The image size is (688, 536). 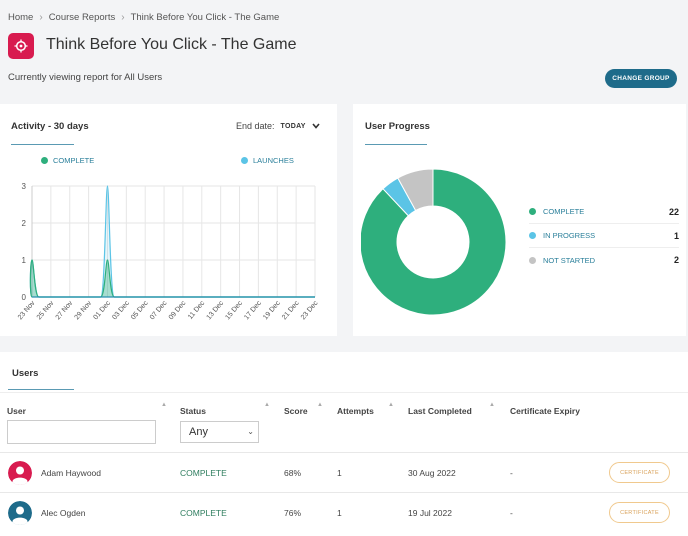 What do you see at coordinates (564, 211) in the screenshot?
I see `progress-legend-label: COMPLETE` at bounding box center [564, 211].